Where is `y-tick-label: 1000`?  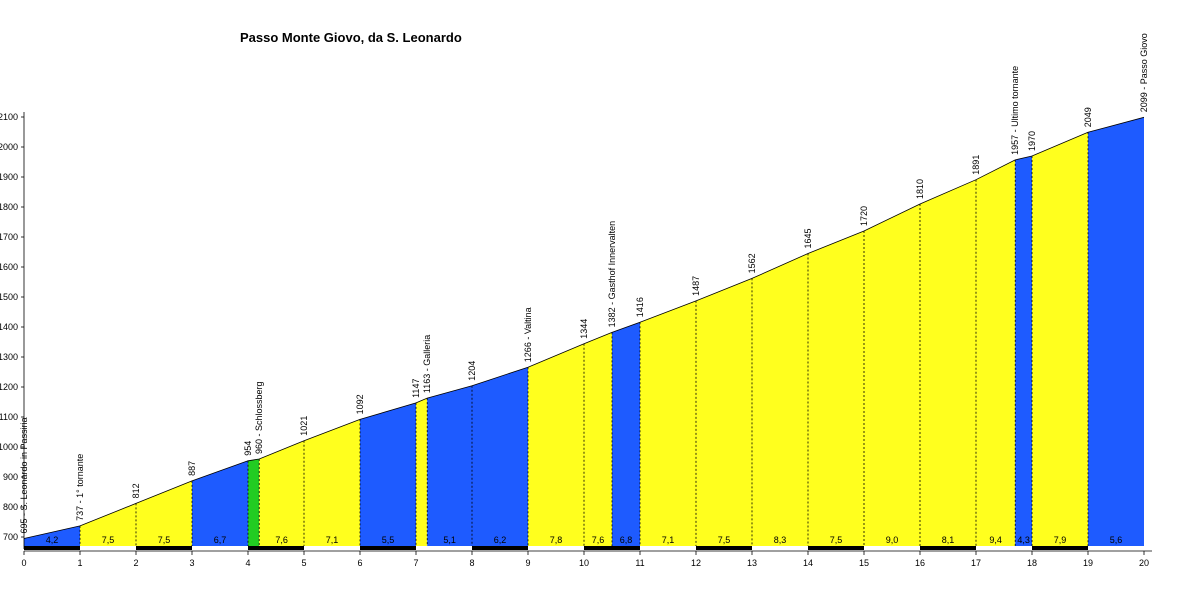
y-tick-label: 1000 is located at coordinates (9, 447).